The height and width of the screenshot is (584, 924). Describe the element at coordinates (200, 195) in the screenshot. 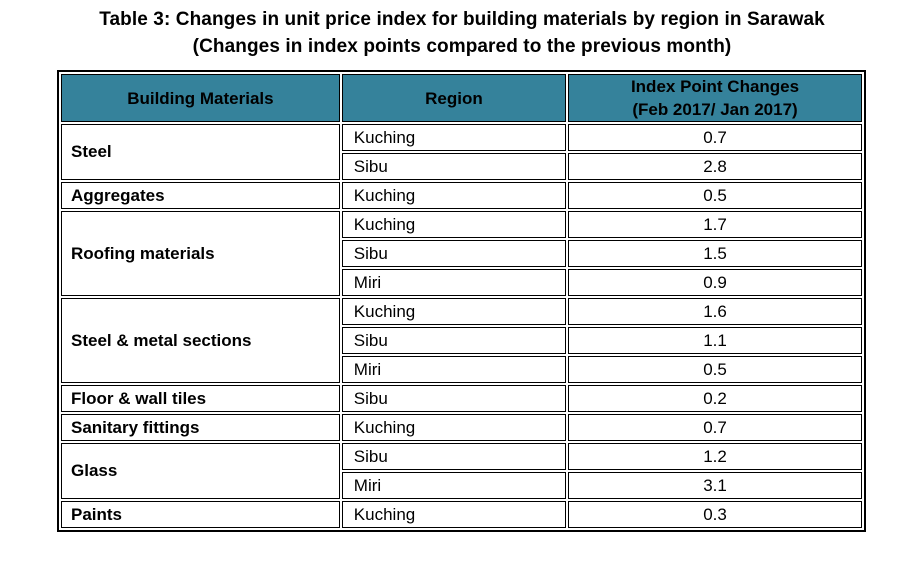

I see `material-cell: Aggregates` at that location.